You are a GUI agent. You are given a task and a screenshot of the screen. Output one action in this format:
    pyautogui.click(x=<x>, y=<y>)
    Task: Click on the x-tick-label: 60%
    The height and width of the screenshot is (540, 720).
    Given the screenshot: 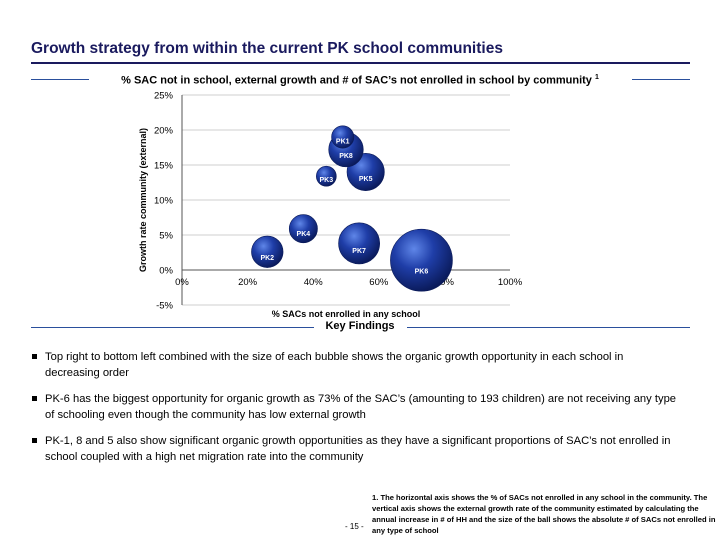 What is the action you would take?
    pyautogui.click(x=379, y=282)
    